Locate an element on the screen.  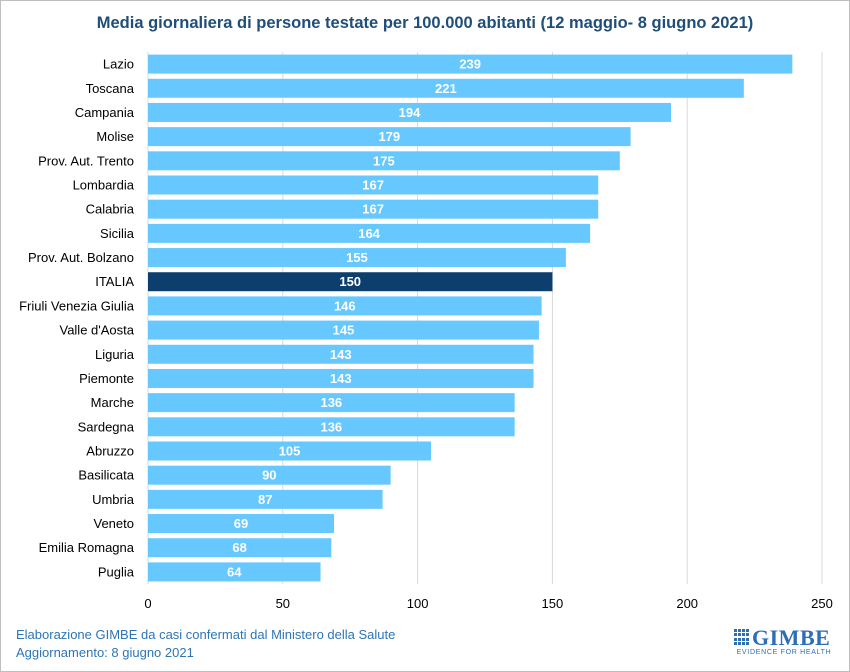
data-label: 68 is located at coordinates (239, 547).